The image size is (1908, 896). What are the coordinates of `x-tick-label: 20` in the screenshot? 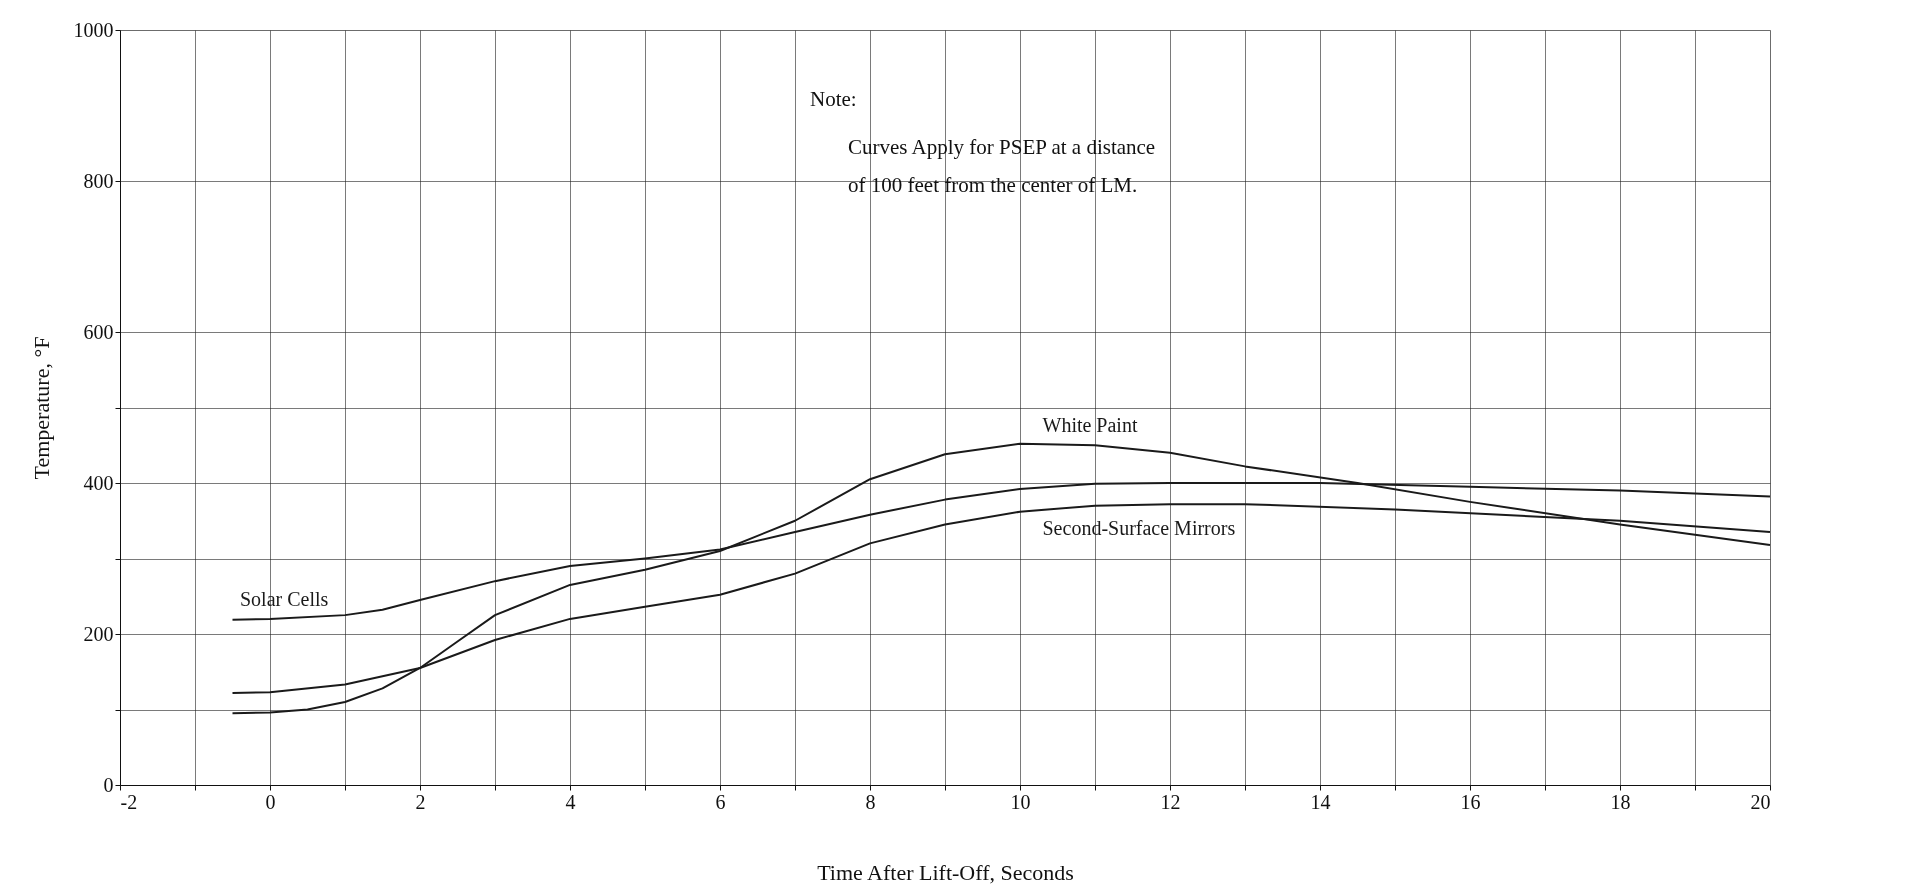 It's located at (1760, 801).